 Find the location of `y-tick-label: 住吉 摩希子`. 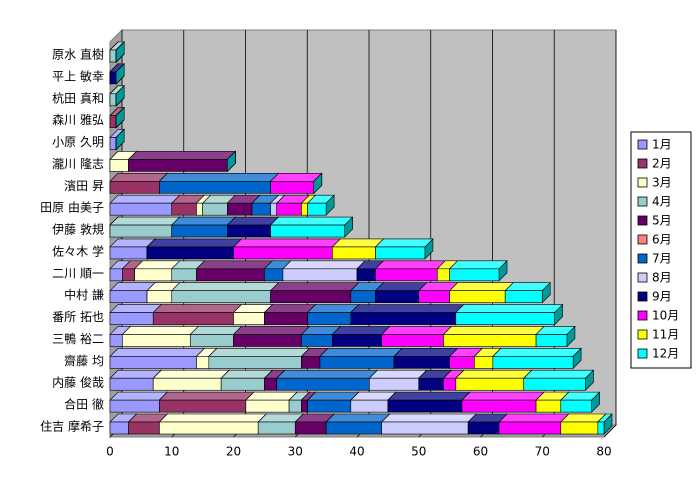

y-tick-label: 住吉 摩希子 is located at coordinates (72, 426).